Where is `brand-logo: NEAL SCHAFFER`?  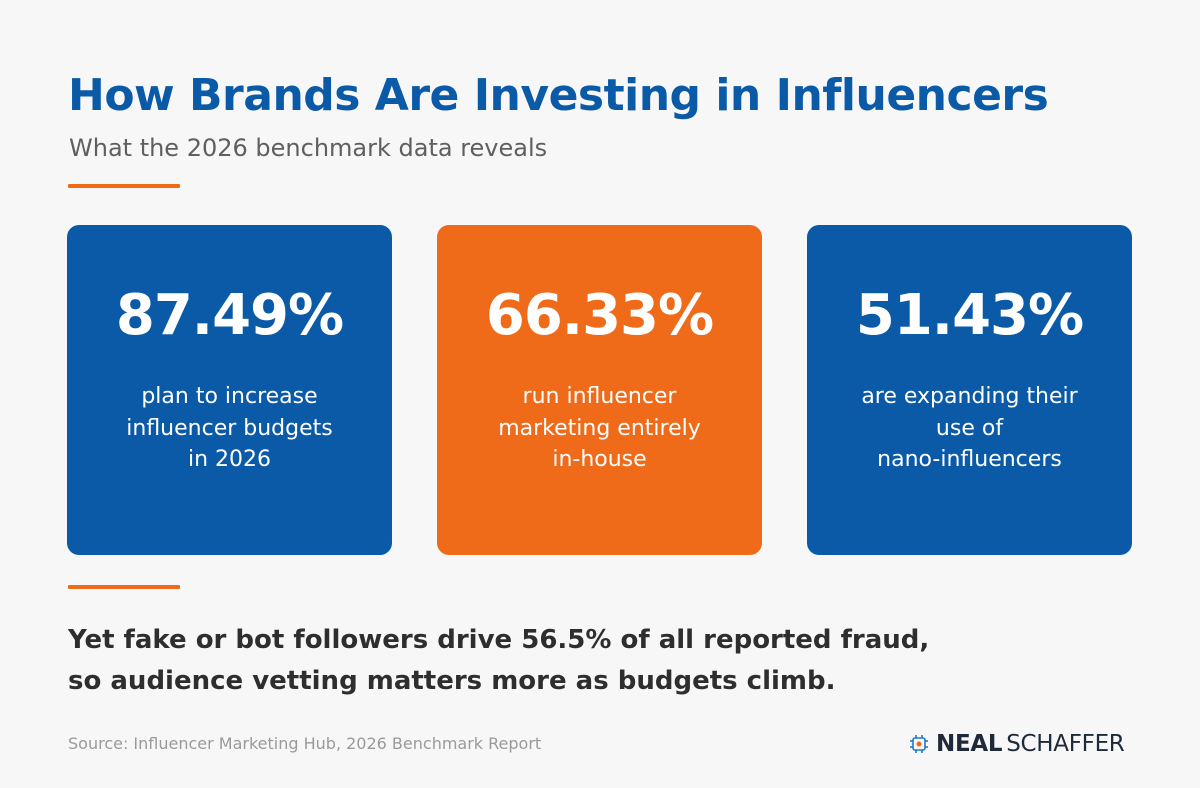 brand-logo: NEAL SCHAFFER is located at coordinates (1016, 744).